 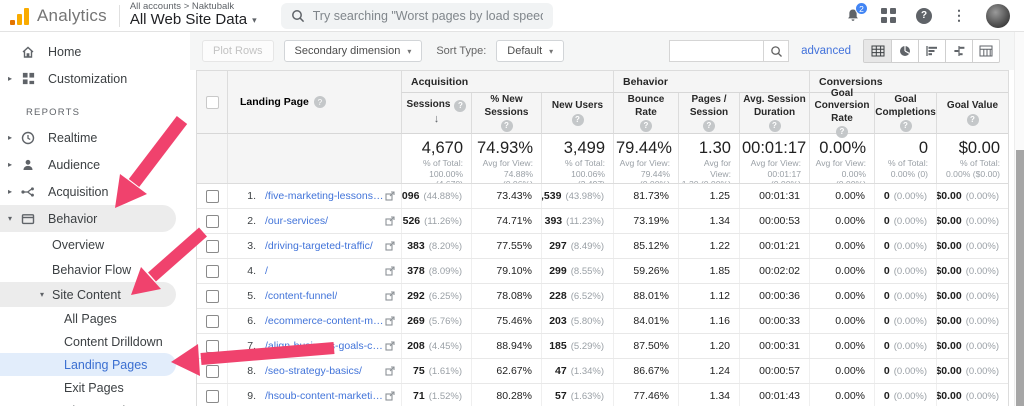 I want to click on pivot-view-button, so click(x=985, y=51).